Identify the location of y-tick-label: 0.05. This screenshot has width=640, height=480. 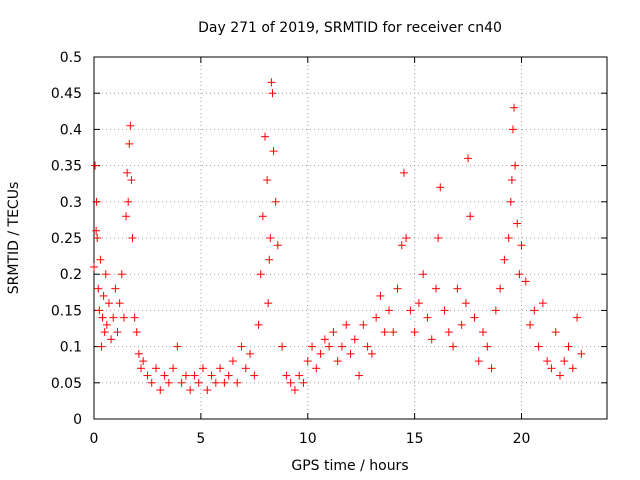
(66, 384).